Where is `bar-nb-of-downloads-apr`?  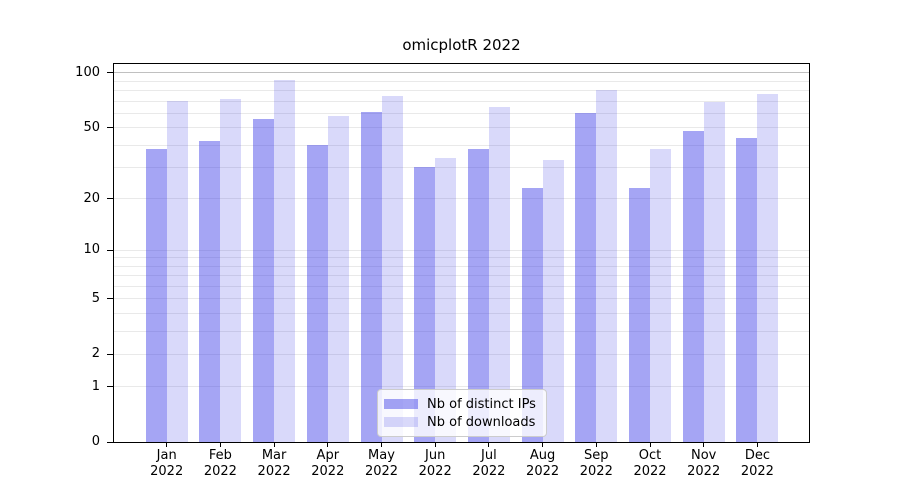
bar-nb-of-downloads-apr is located at coordinates (338, 279).